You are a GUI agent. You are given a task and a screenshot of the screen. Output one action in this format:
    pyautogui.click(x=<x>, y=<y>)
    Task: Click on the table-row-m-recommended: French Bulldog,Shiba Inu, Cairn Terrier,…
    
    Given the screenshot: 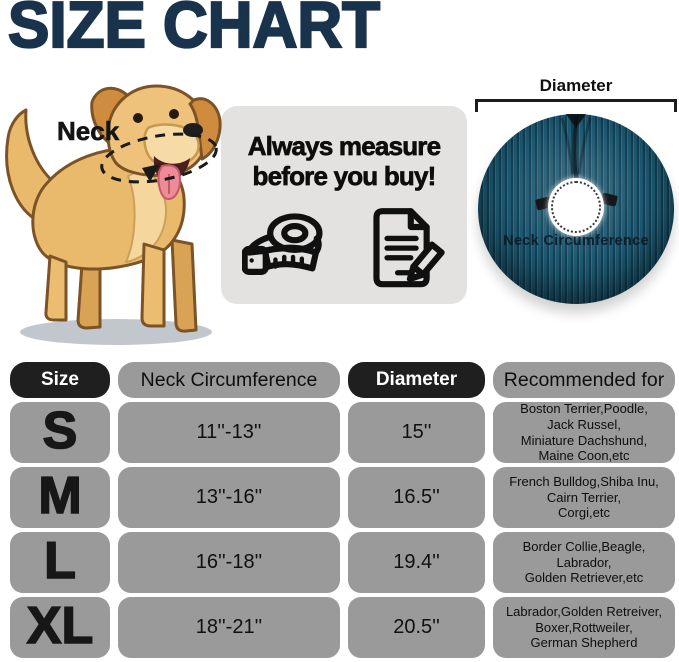 What is the action you would take?
    pyautogui.click(x=584, y=497)
    